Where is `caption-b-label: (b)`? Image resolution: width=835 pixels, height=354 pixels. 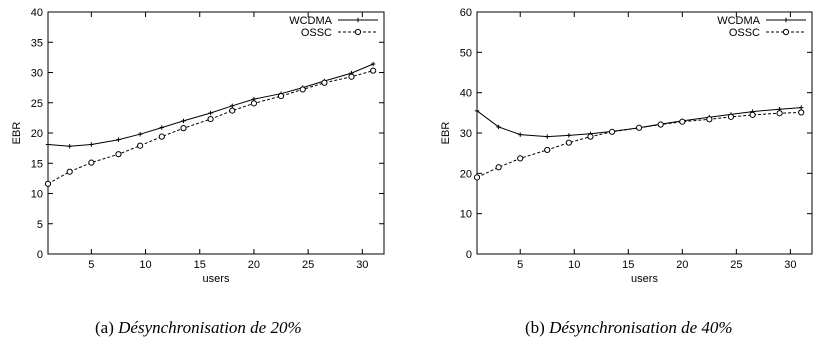 caption-b-label: (b) is located at coordinates (535, 327).